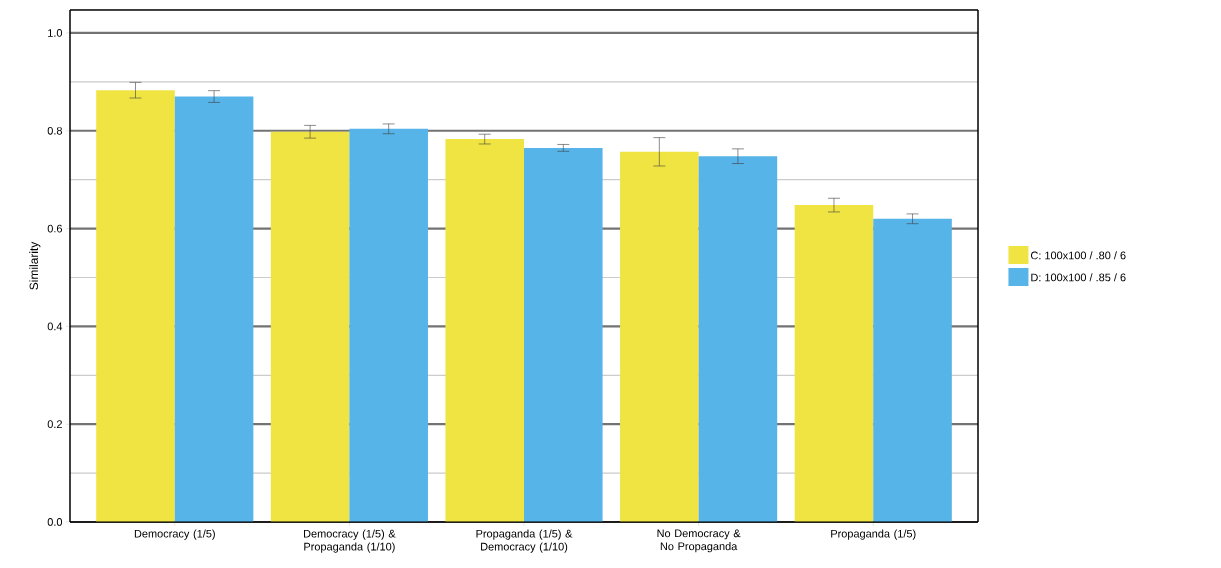 The height and width of the screenshot is (568, 1221). What do you see at coordinates (350, 541) in the screenshot?
I see `x-tick-label: Democracy (1/5) & Propaganda (1/10)` at bounding box center [350, 541].